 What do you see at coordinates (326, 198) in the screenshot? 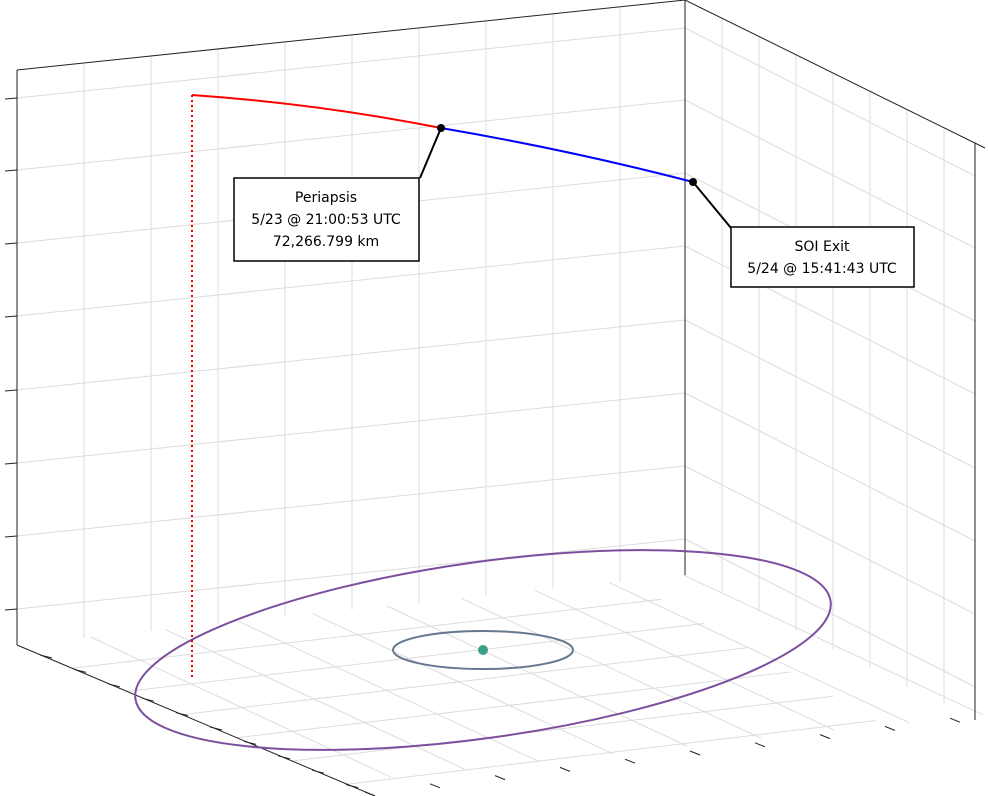
I see `annotation-text: Periapsis` at bounding box center [326, 198].